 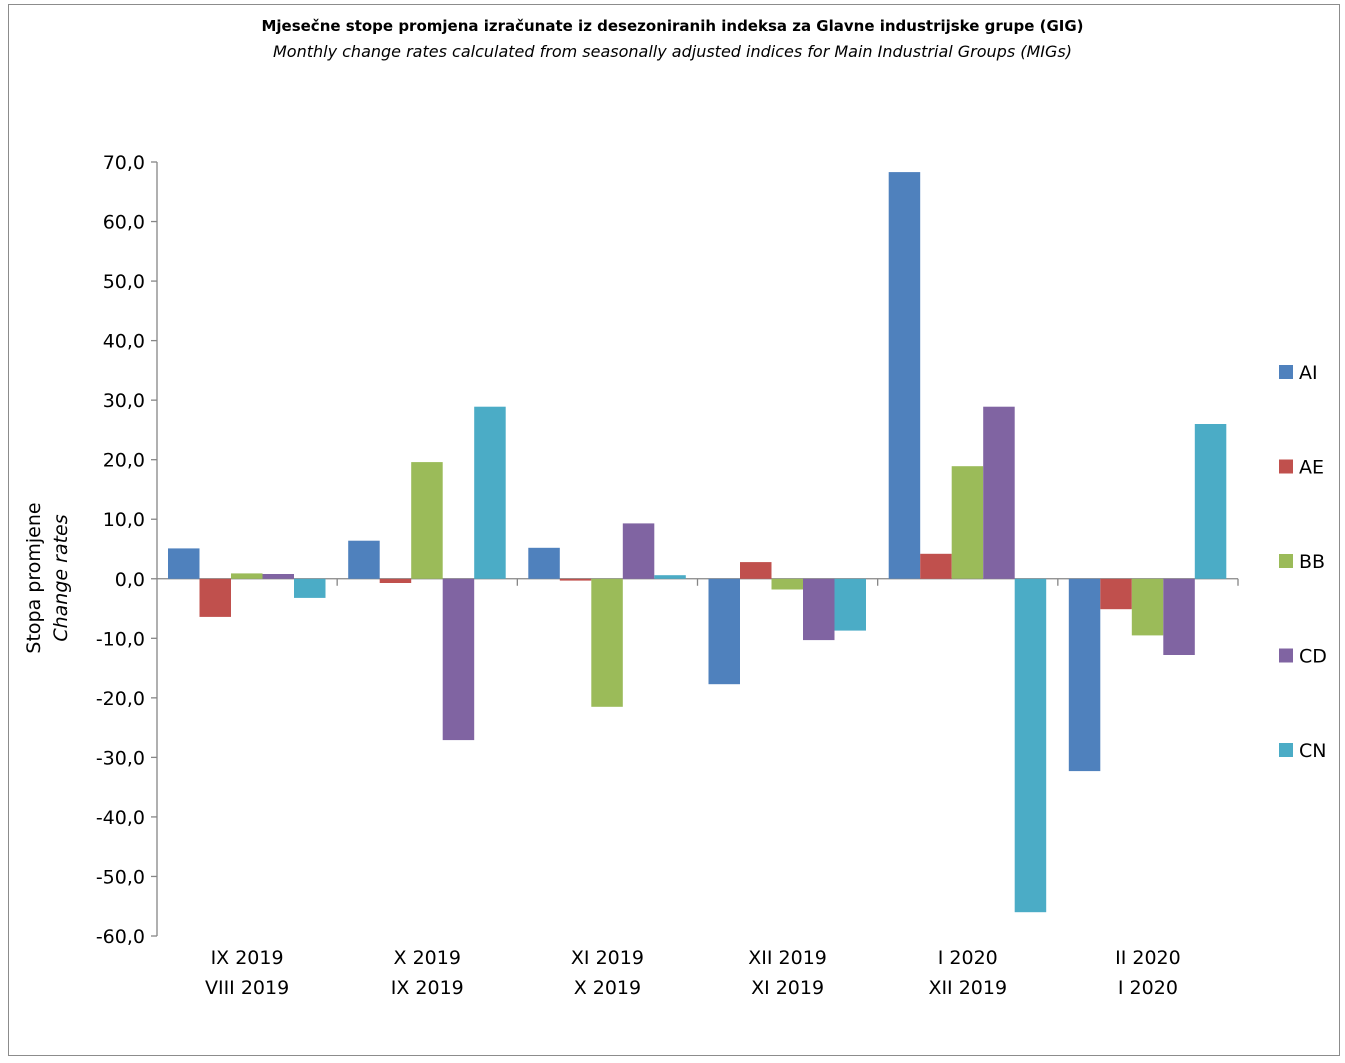 What do you see at coordinates (47, 577) in the screenshot?
I see `y-axis-label: Stopa promjene Change rates` at bounding box center [47, 577].